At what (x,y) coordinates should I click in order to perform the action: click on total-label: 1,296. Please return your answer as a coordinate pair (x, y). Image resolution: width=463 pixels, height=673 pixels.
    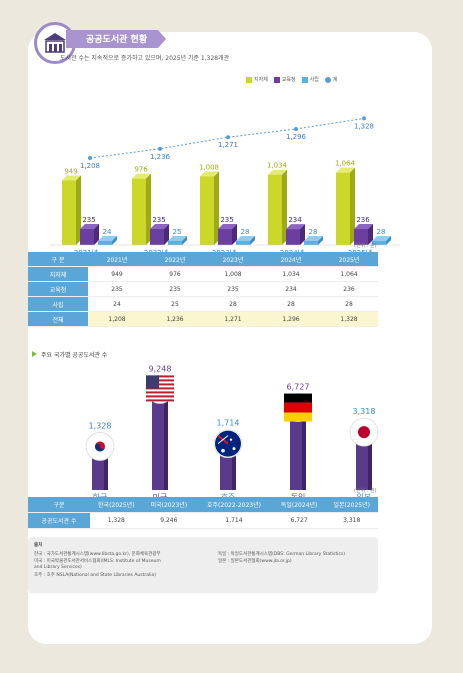
    Looking at the image, I should click on (296, 137).